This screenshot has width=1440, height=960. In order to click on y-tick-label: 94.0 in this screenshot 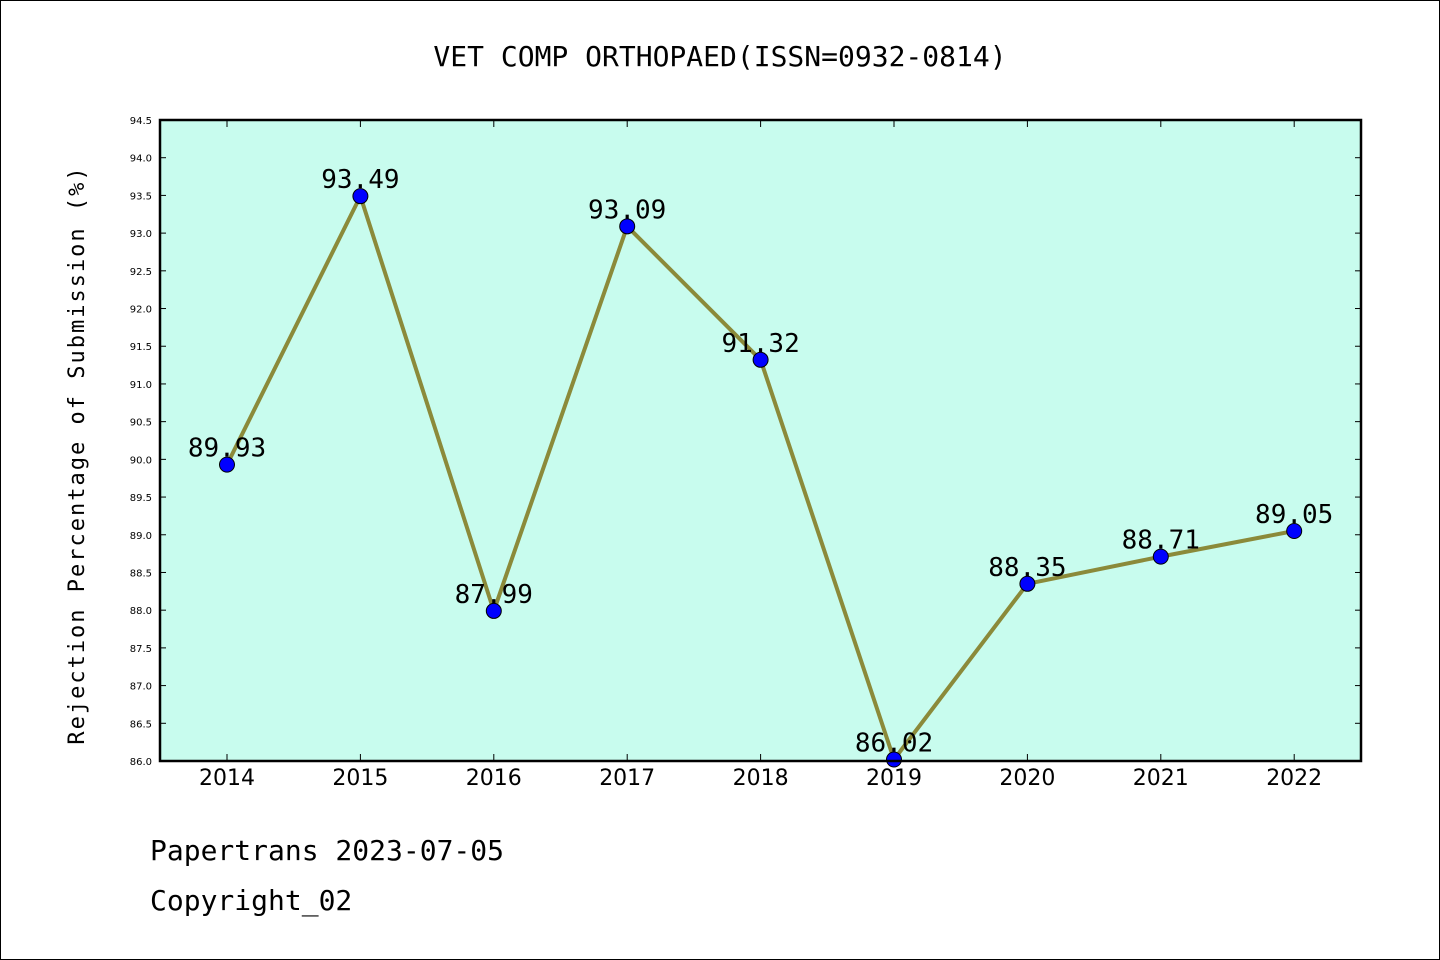, I will do `click(141, 159)`.